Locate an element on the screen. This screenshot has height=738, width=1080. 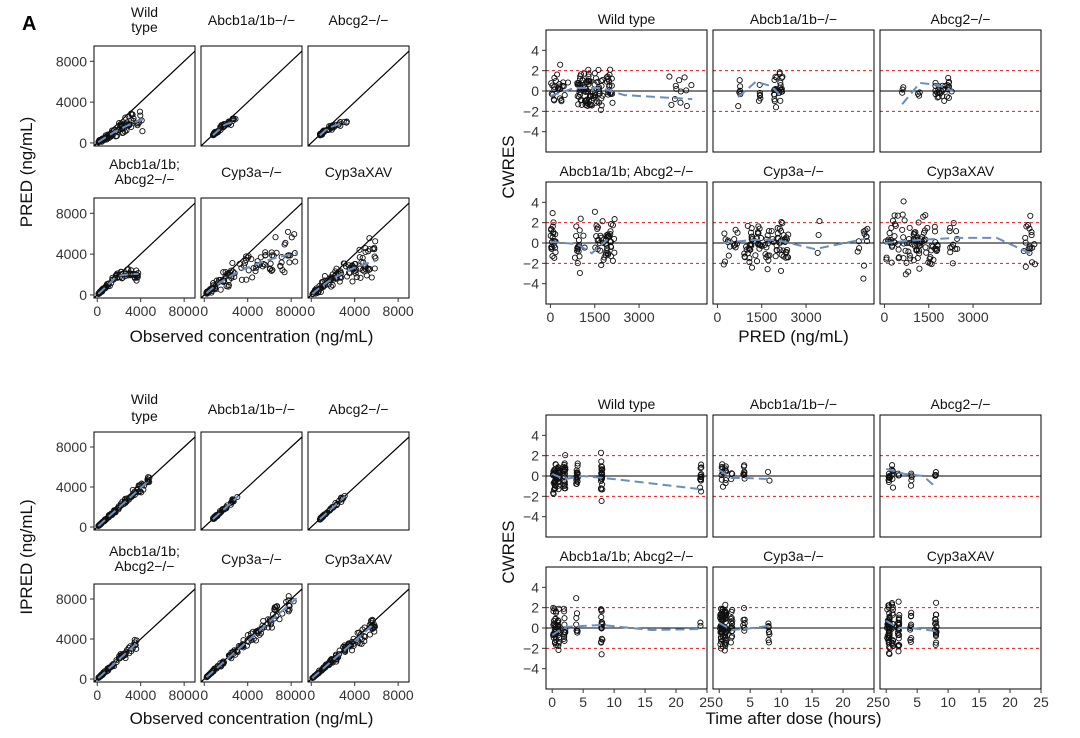
x-tick-label: 1500 is located at coordinates (928, 317).